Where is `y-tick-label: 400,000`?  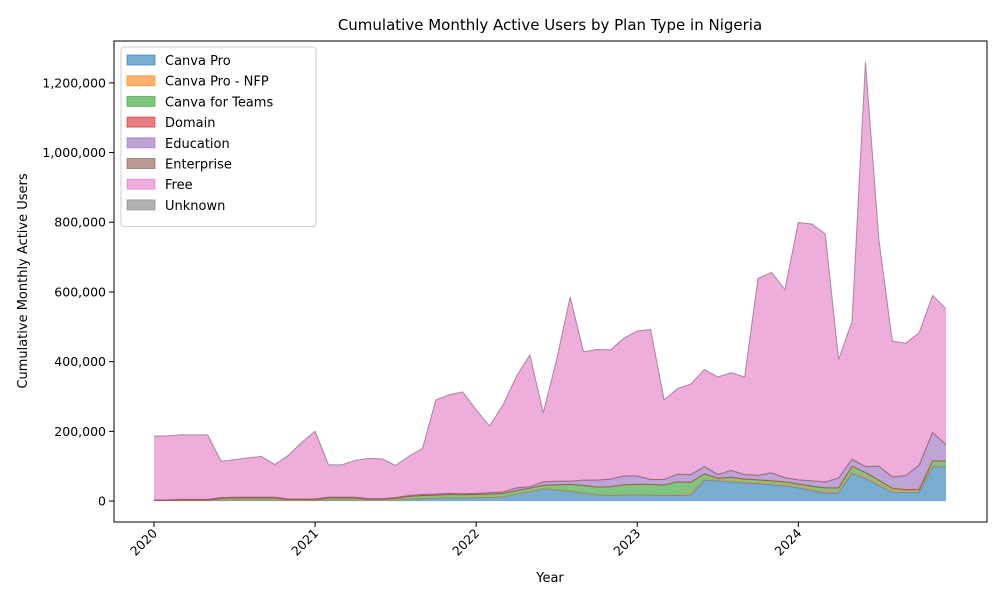 y-tick-label: 400,000 is located at coordinates (80, 361).